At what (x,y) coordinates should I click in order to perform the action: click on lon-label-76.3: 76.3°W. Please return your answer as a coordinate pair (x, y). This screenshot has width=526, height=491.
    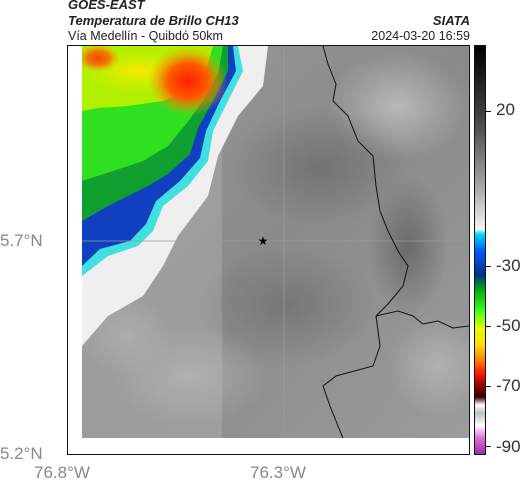
    Looking at the image, I should click on (278, 472).